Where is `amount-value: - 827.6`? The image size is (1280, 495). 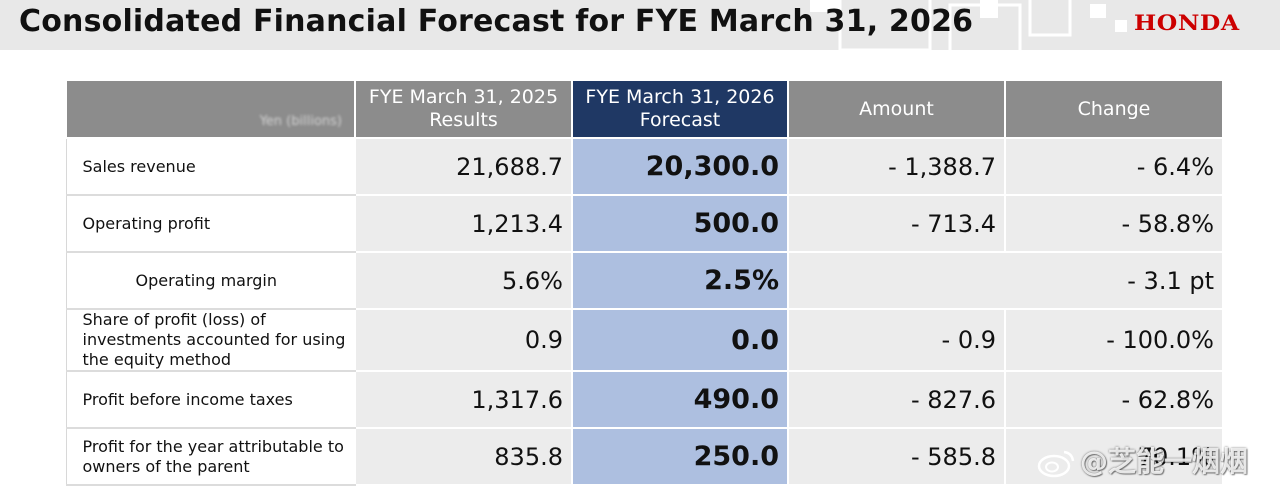
amount-value: - 827.6 is located at coordinates (896, 399).